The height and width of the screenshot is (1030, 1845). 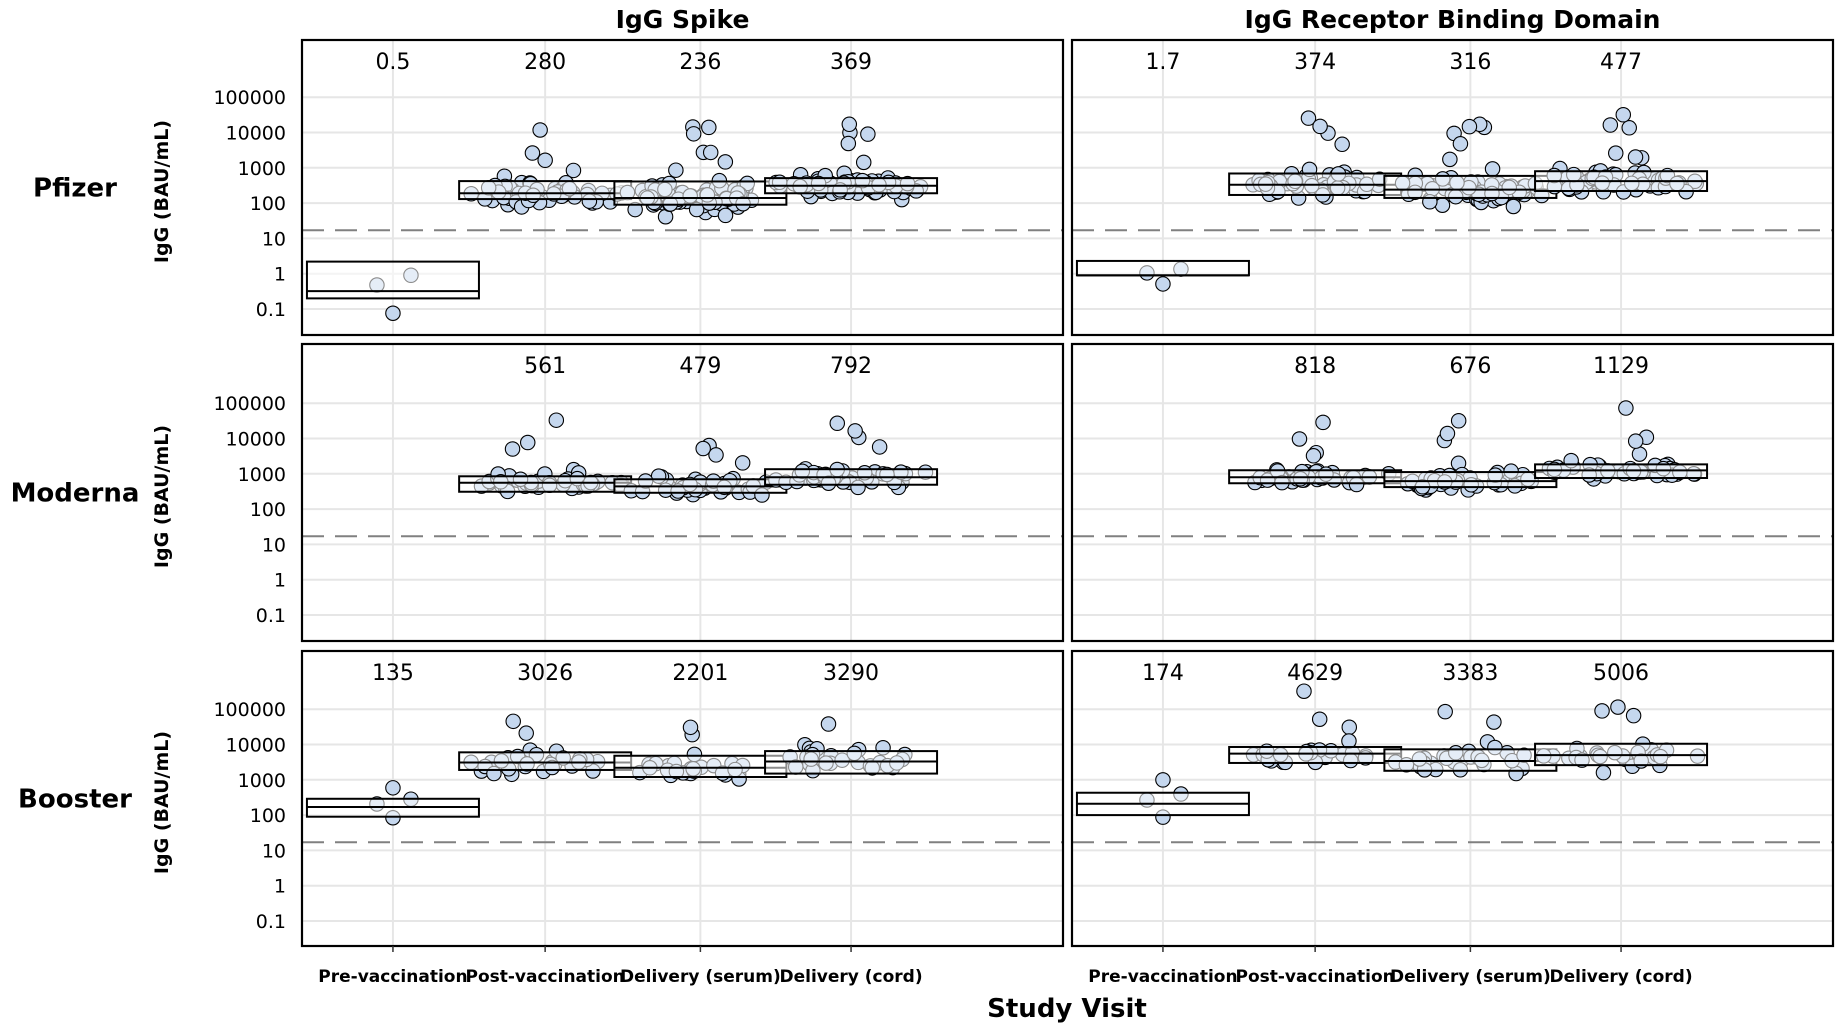 I want to click on gmt-label: 374, so click(x=1315, y=62).